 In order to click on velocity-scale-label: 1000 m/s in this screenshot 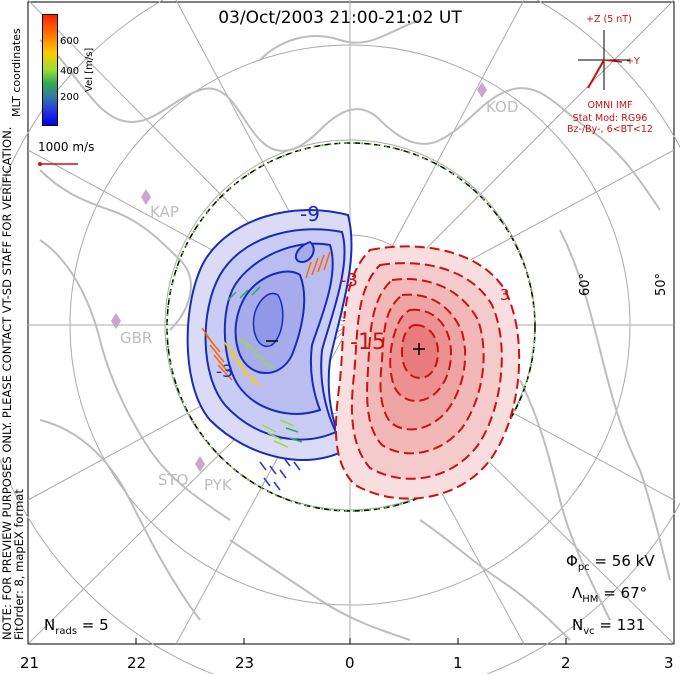, I will do `click(66, 147)`.